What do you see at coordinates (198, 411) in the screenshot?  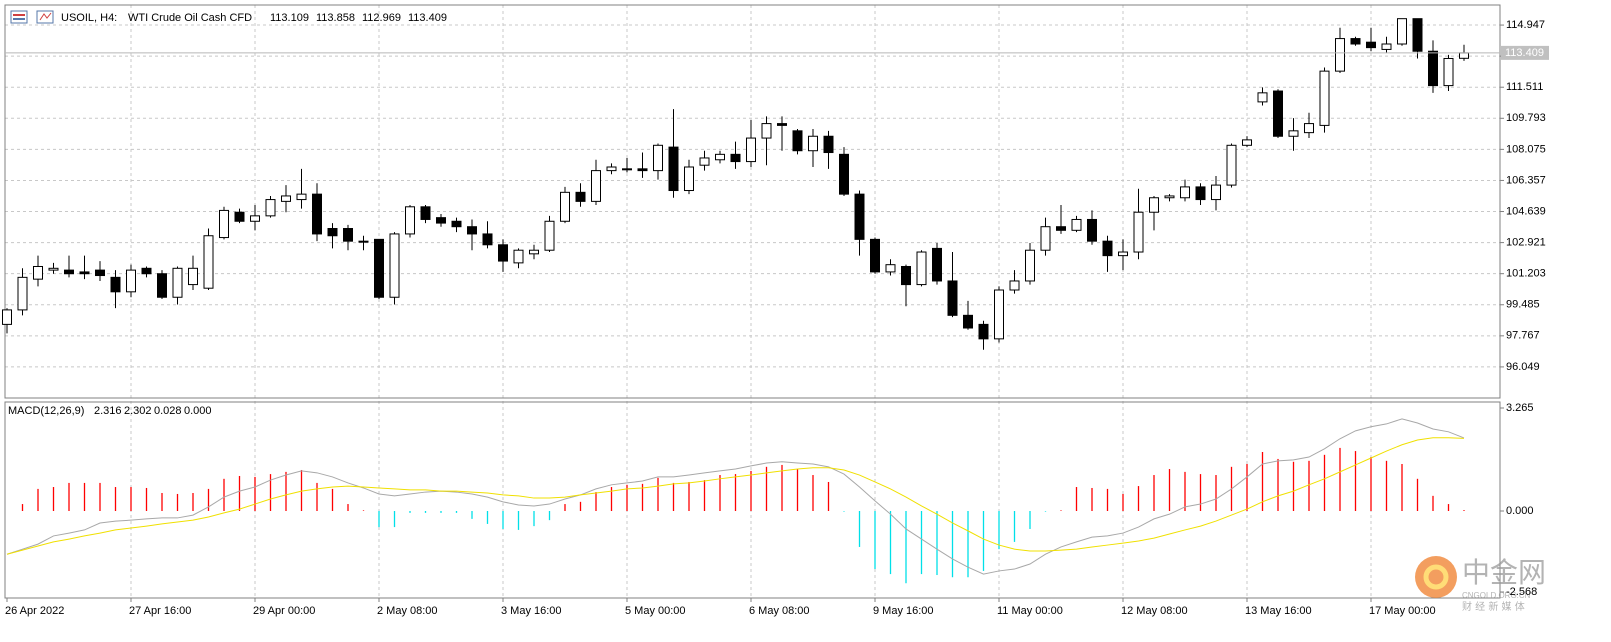 I see `extra-value: 0.000` at bounding box center [198, 411].